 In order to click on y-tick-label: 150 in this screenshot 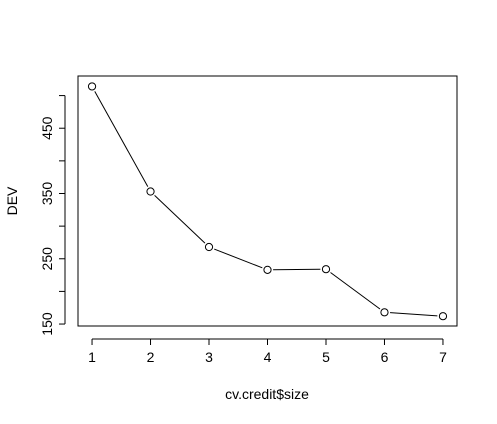, I will do `click(47, 324)`.